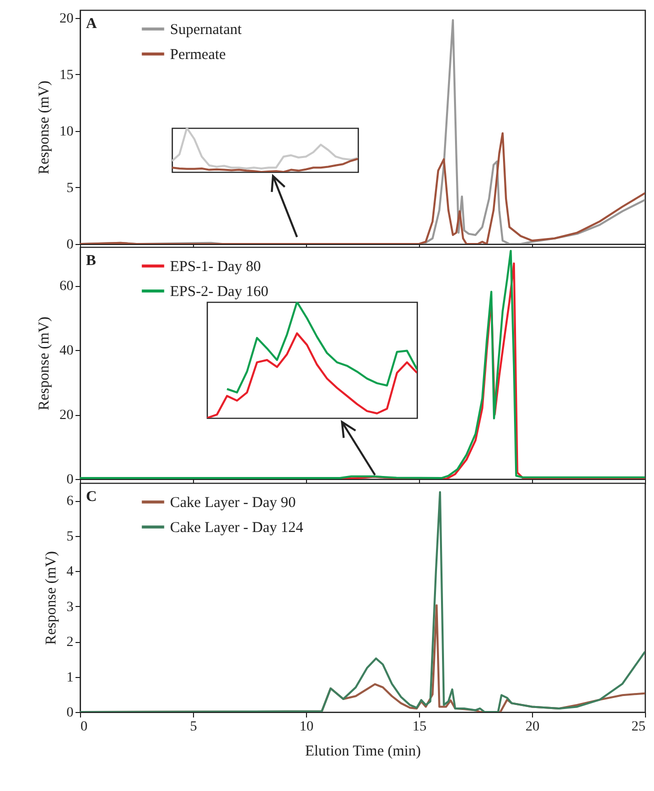 This screenshot has height=791, width=654. What do you see at coordinates (206, 30) in the screenshot?
I see `legend-label: Supernatant` at bounding box center [206, 30].